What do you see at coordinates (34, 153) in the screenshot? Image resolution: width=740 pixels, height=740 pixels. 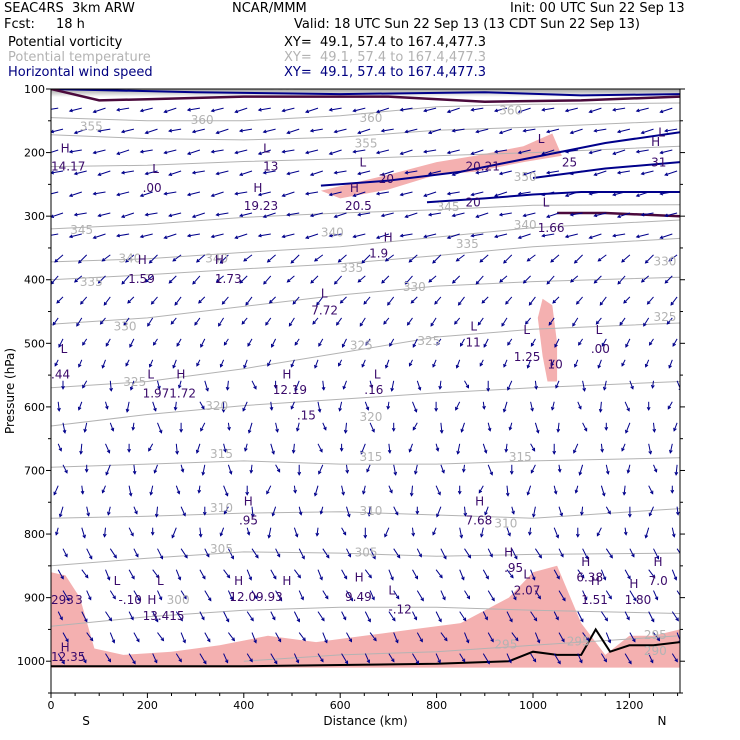 I see `y-tick-label: 200` at bounding box center [34, 153].